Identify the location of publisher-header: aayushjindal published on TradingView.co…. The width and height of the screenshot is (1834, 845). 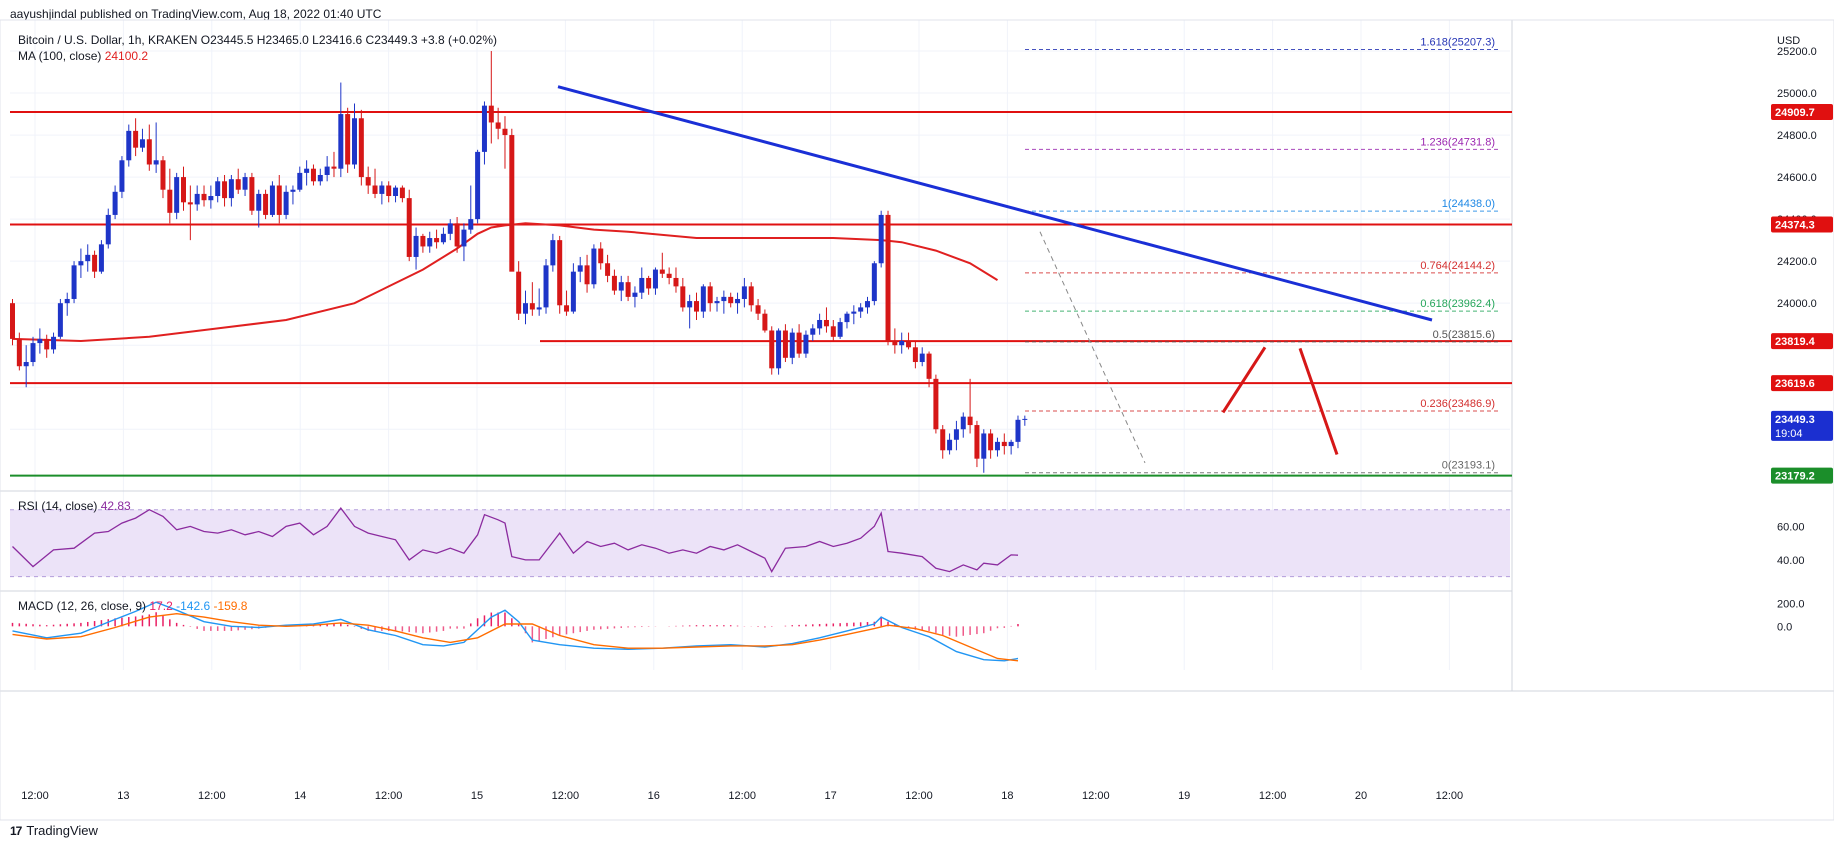
(196, 14).